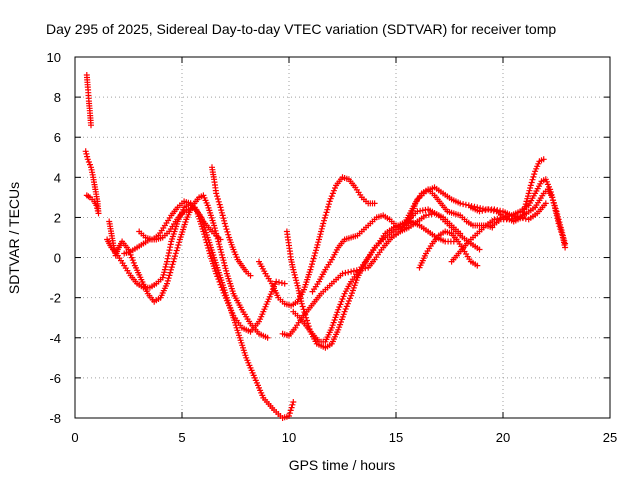  I want to click on series-s1, so click(88, 100).